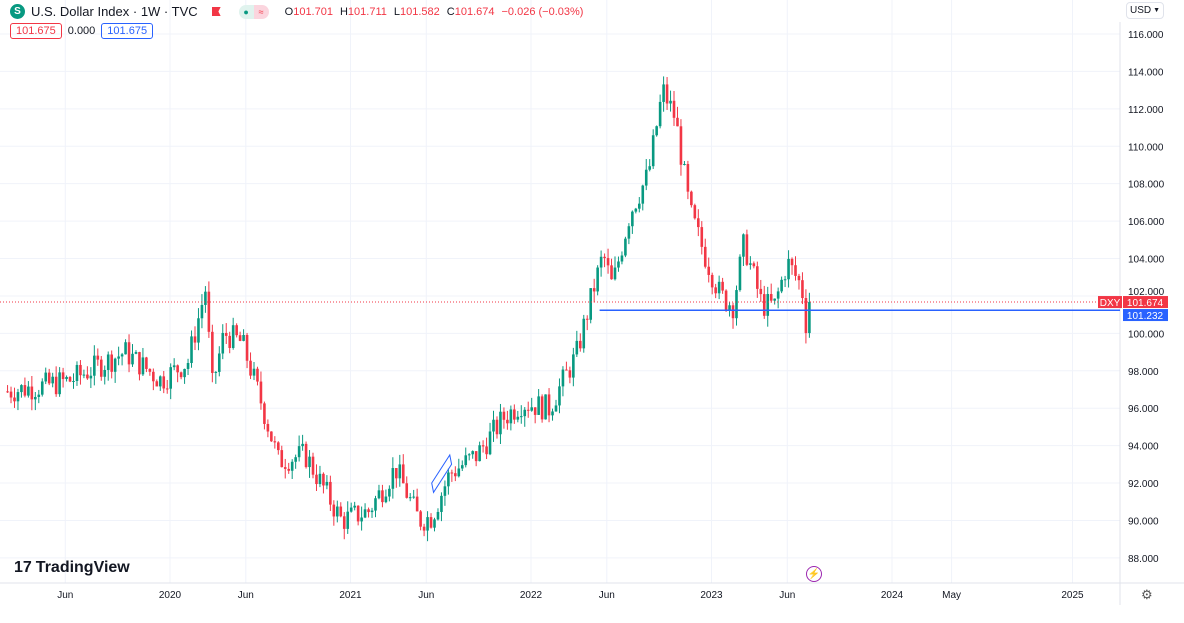 Image resolution: width=1184 pixels, height=623 pixels. What do you see at coordinates (1143, 409) in the screenshot?
I see `price-tick-label: 96.000` at bounding box center [1143, 409].